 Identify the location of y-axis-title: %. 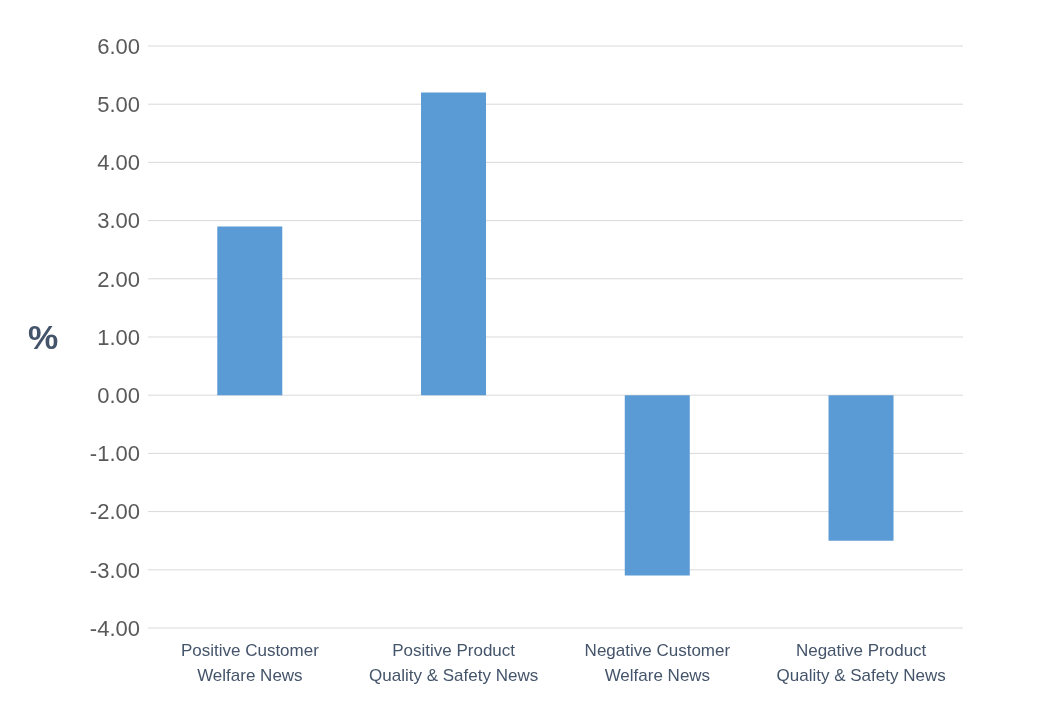
(43, 337).